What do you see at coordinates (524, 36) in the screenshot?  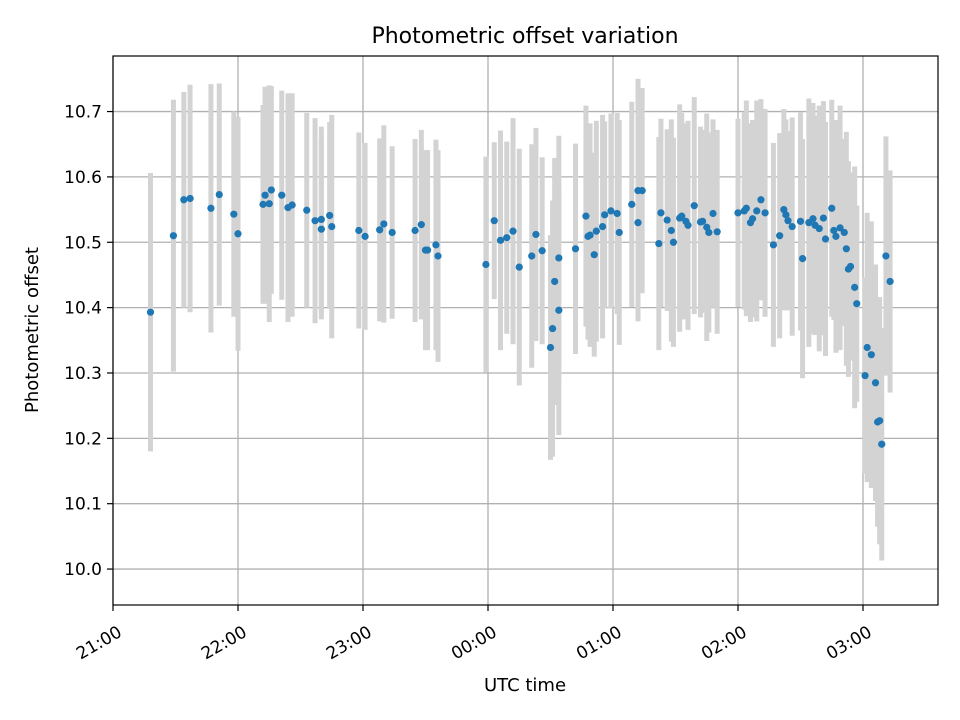 I see `chart-title: Photometric offset variation` at bounding box center [524, 36].